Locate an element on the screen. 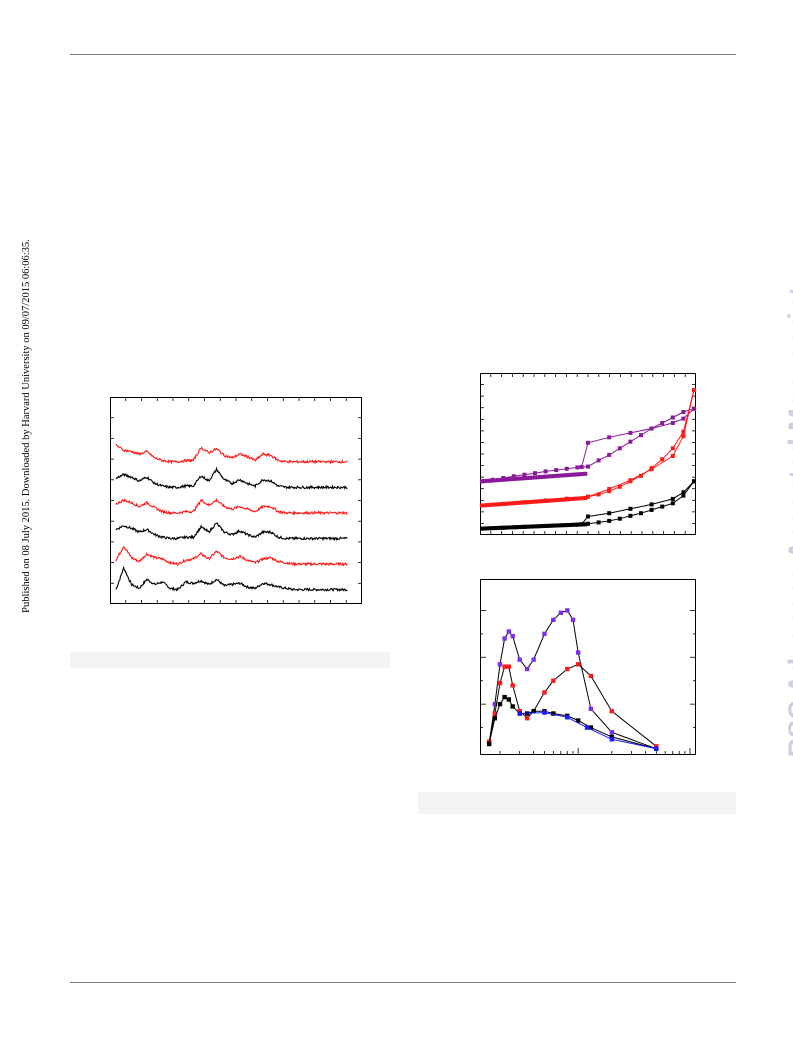 This screenshot has width=793, height=1039. accepted-manuscript-watermark: RSC Advances Accepted Manuscript is located at coordinates (788, 522).